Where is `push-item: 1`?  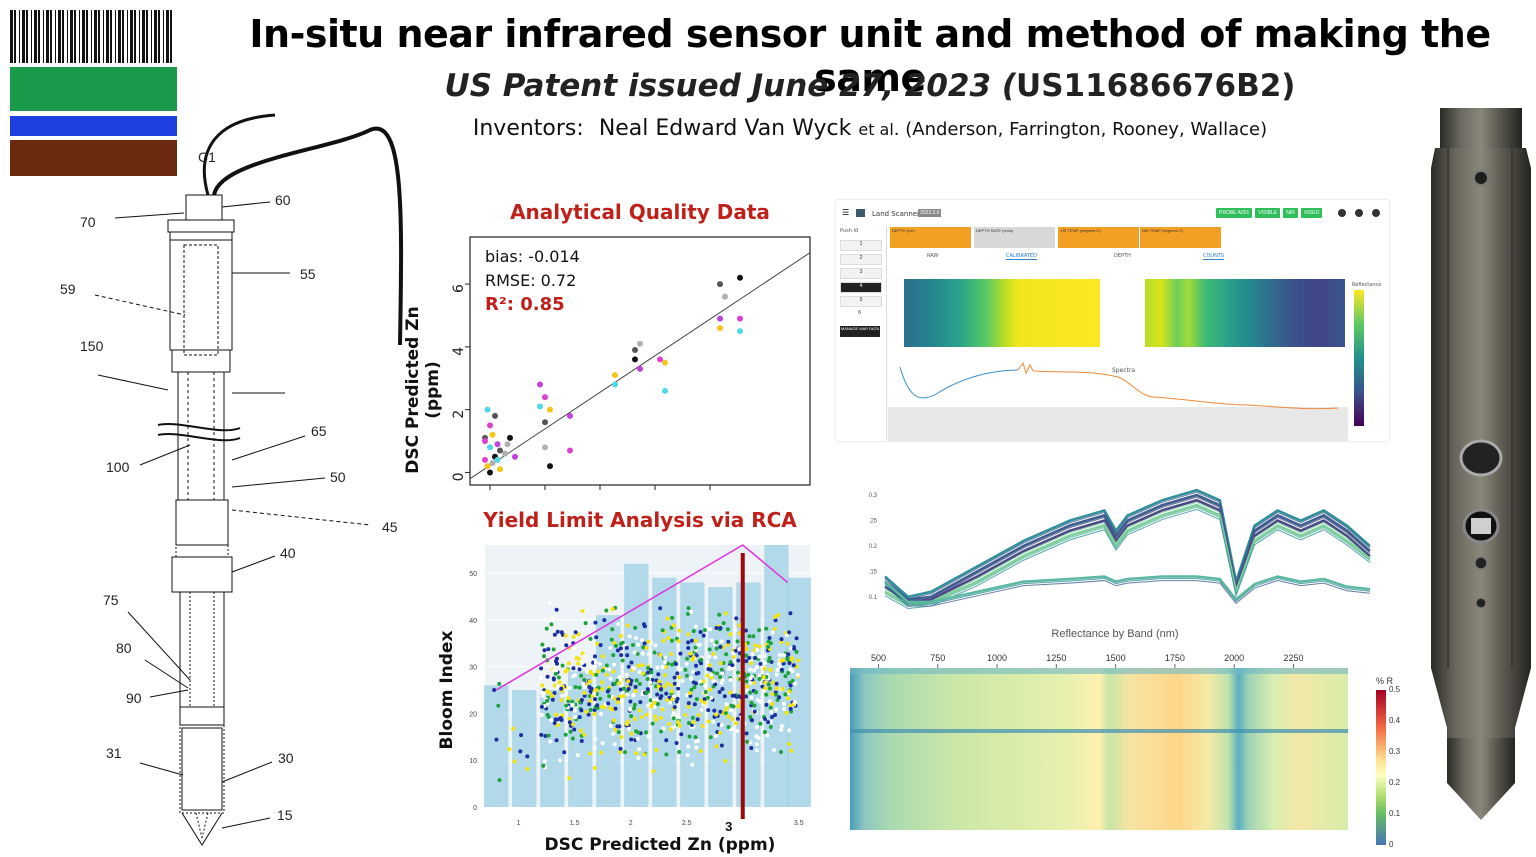 push-item: 1 is located at coordinates (861, 245).